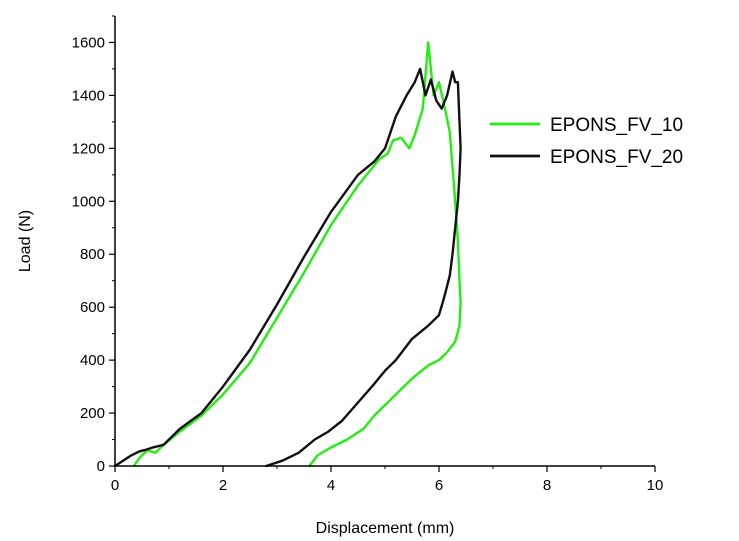 The image size is (739, 541). I want to click on x-tick-label: 6, so click(439, 485).